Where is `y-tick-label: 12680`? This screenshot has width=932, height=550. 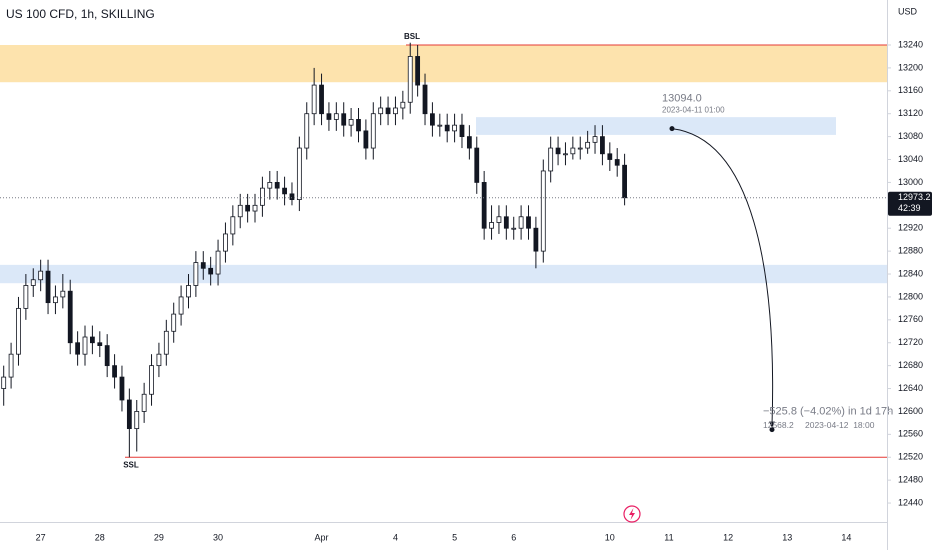
y-tick-label: 12680 is located at coordinates (910, 365).